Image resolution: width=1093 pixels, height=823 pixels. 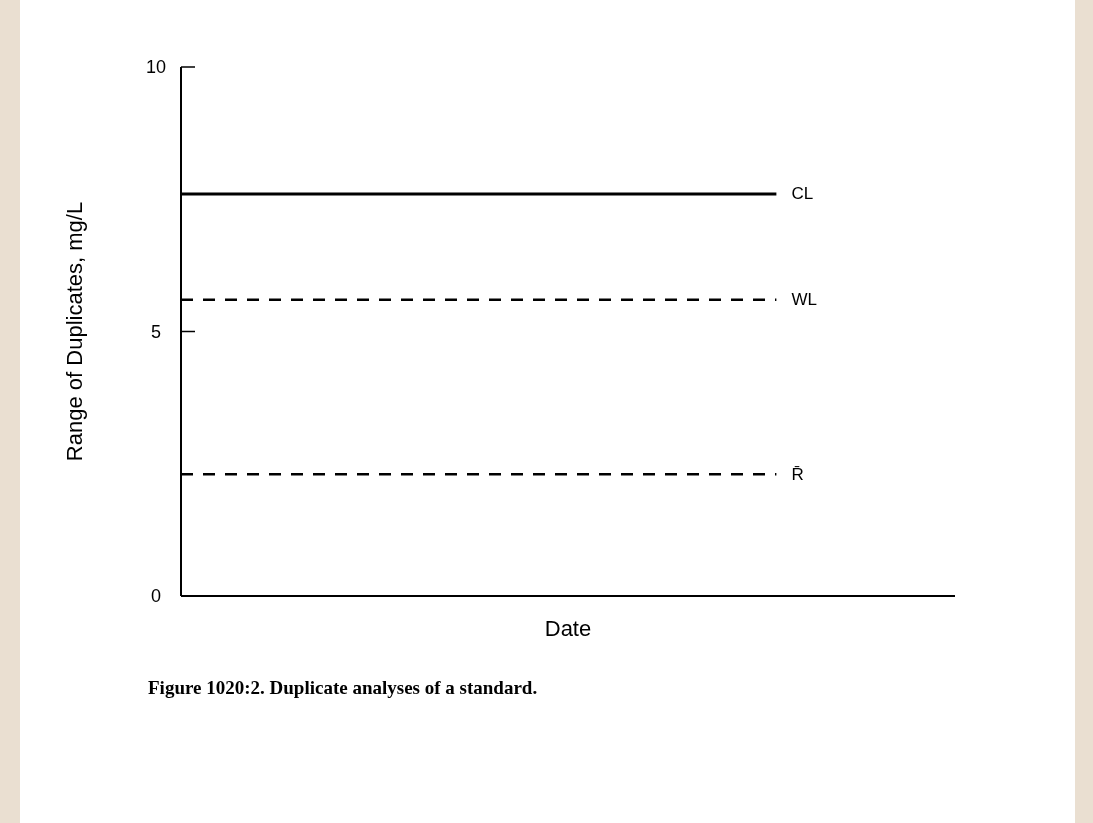 I want to click on y-tick-label: 5, so click(x=156, y=331).